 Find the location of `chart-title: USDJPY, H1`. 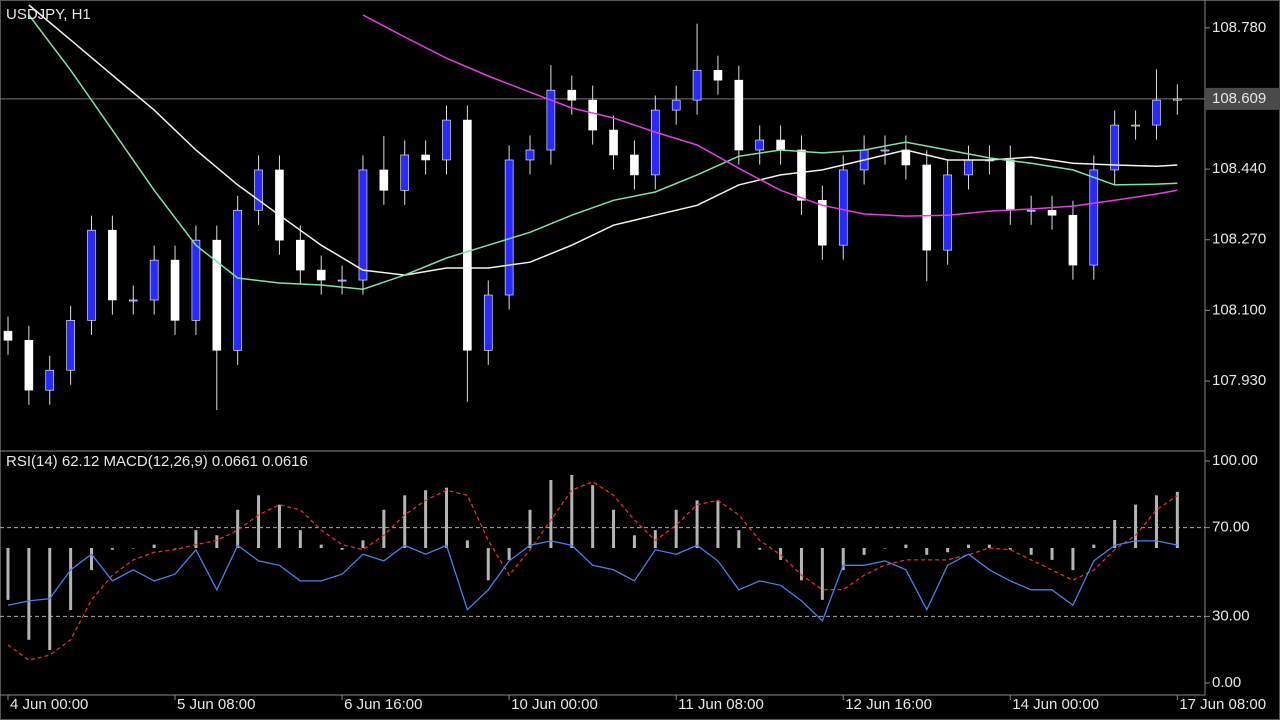

chart-title: USDJPY, H1 is located at coordinates (48, 14).